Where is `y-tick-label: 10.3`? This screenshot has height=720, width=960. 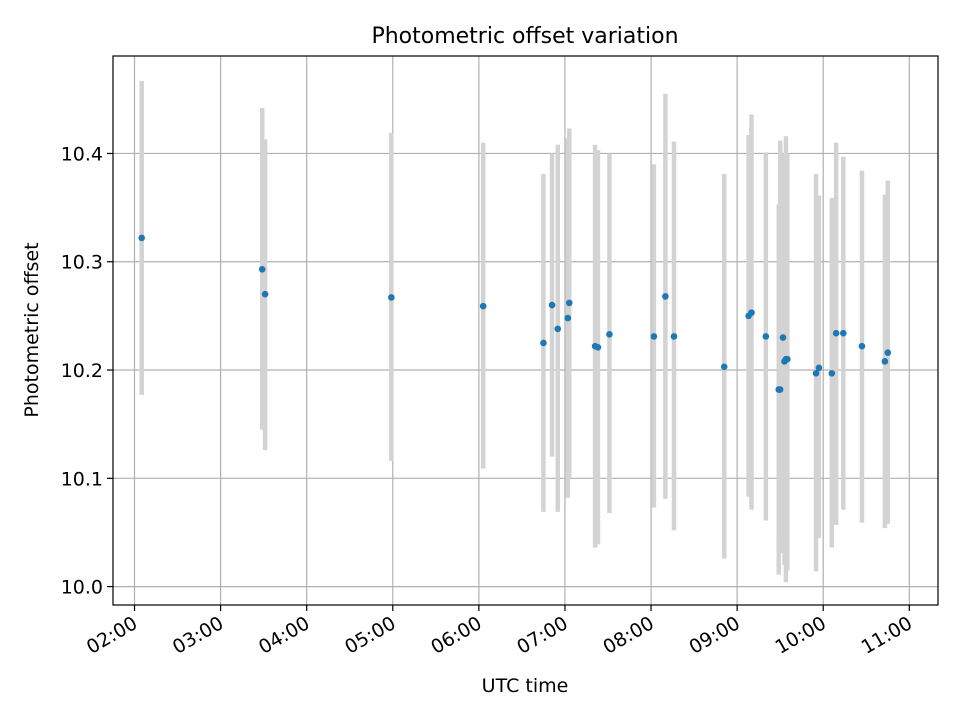
y-tick-label: 10.3 is located at coordinates (82, 263).